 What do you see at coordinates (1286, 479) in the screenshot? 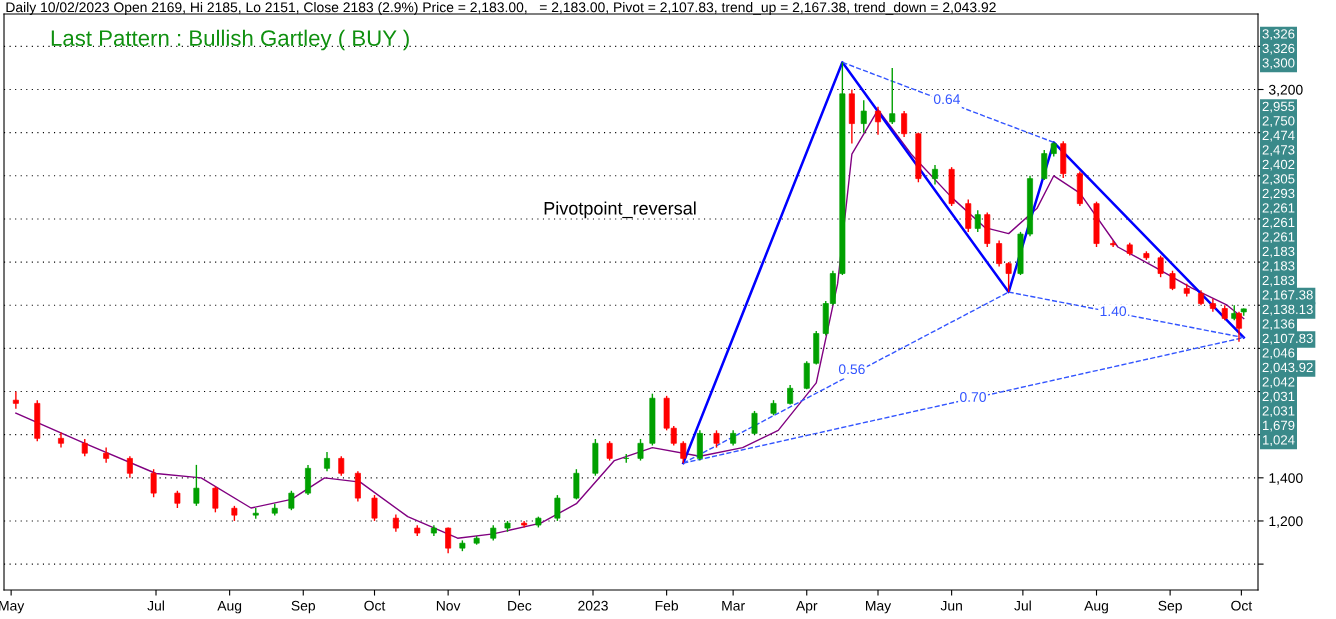
I see `y-tick-label: 1,400` at bounding box center [1286, 479].